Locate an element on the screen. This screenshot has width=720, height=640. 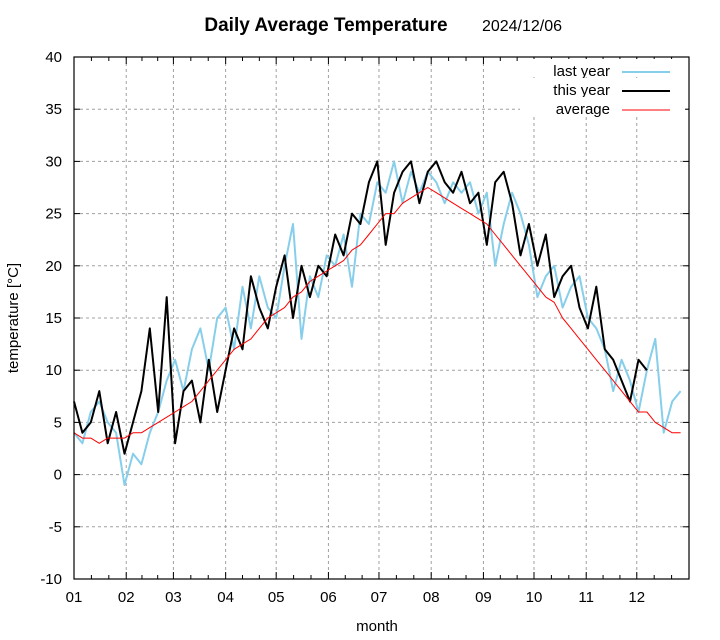
y-tick-label: 10 is located at coordinates (53, 370).